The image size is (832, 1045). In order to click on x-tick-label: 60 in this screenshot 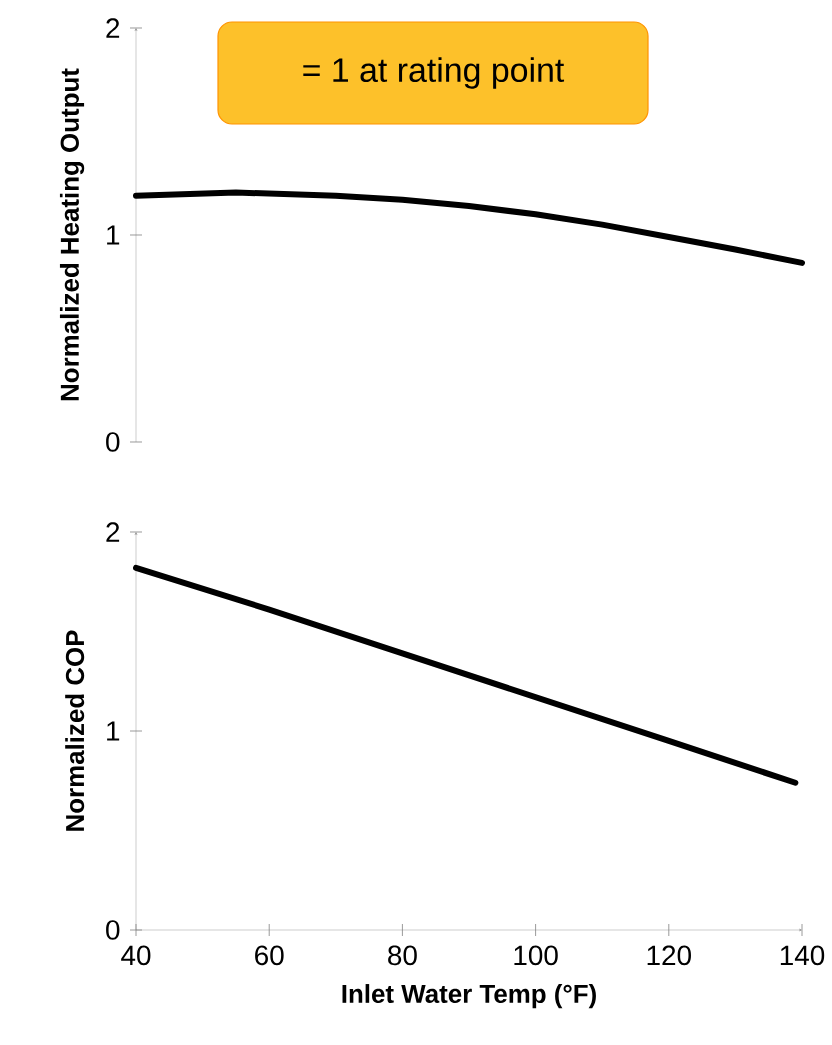, I will do `click(269, 955)`.